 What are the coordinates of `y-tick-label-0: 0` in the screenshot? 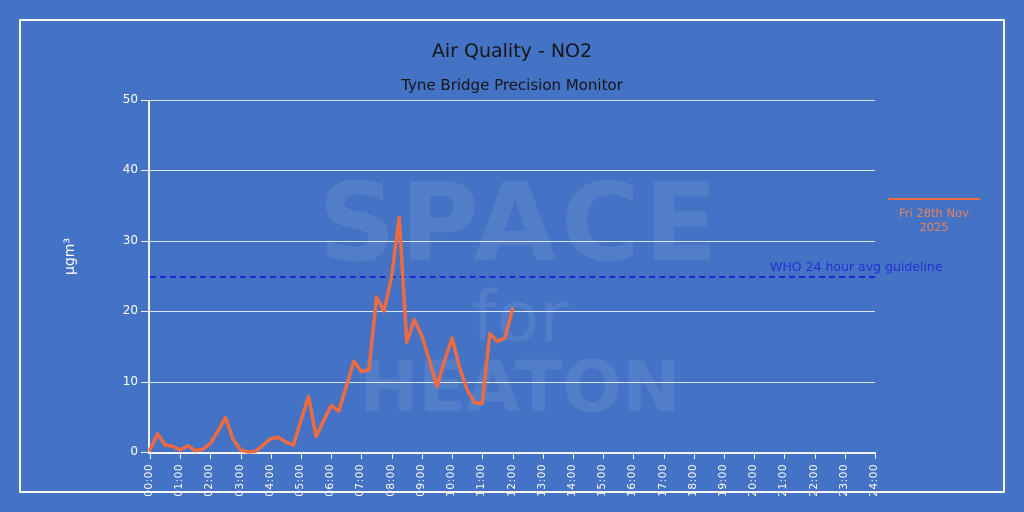 It's located at (134, 451).